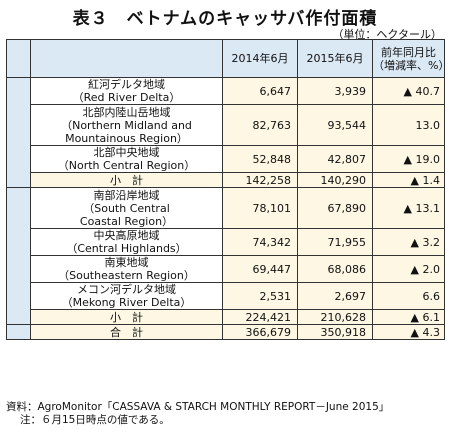  What do you see at coordinates (335, 125) in the screenshot?
I see `value-2015-cell: 93,544` at bounding box center [335, 125].